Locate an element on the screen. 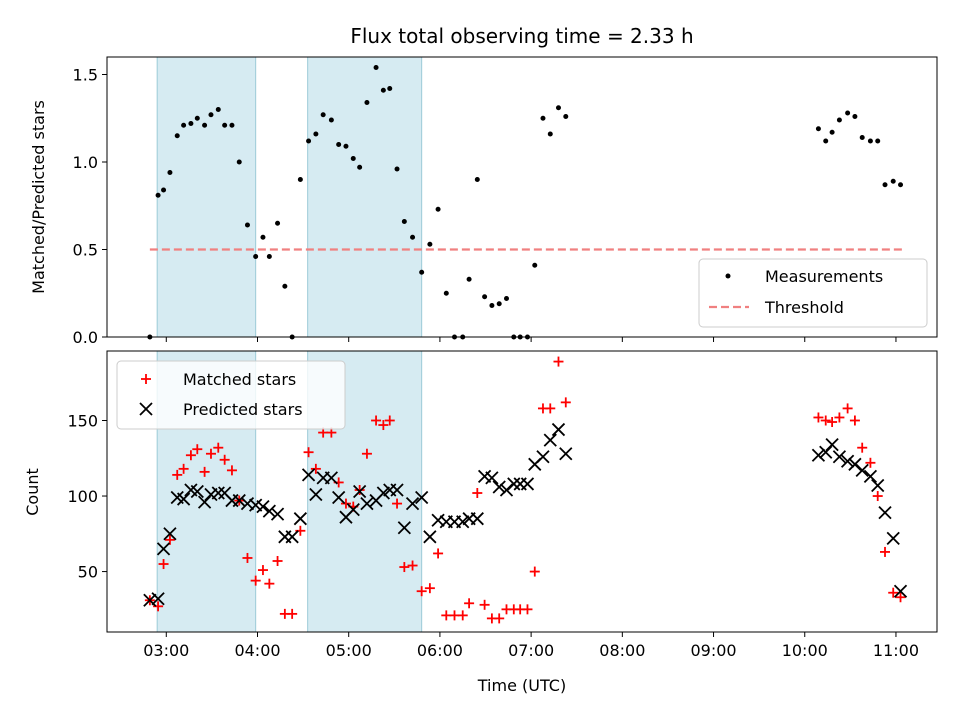  top-y-ticks: 0.0 0.5 1.0 1.5 is located at coordinates (90, 206).